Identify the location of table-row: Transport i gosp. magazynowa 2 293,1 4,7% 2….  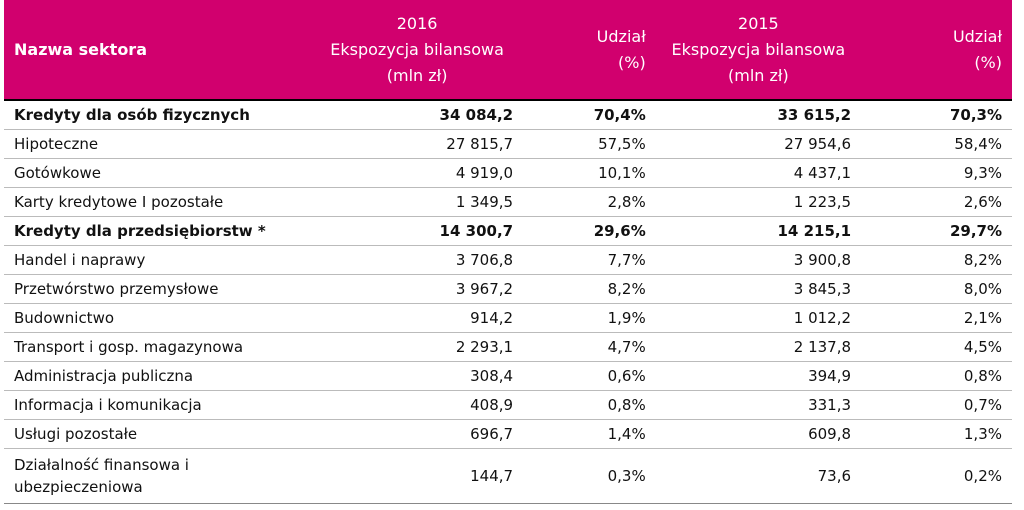
(508, 347).